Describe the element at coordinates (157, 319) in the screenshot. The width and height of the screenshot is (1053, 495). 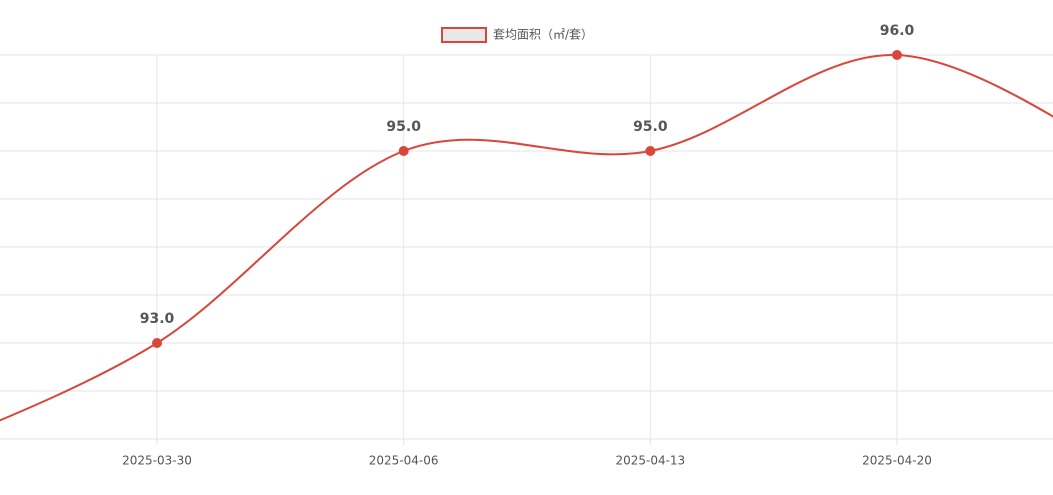
I see `value-label: 93.0` at that location.